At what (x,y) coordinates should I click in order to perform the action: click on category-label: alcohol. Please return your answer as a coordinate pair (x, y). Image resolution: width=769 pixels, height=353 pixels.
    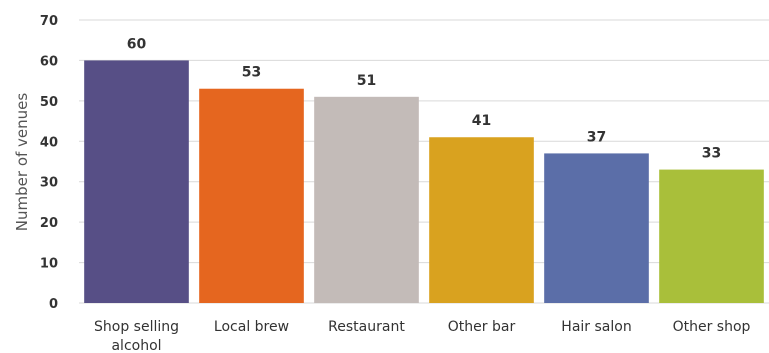
    Looking at the image, I should click on (136, 345).